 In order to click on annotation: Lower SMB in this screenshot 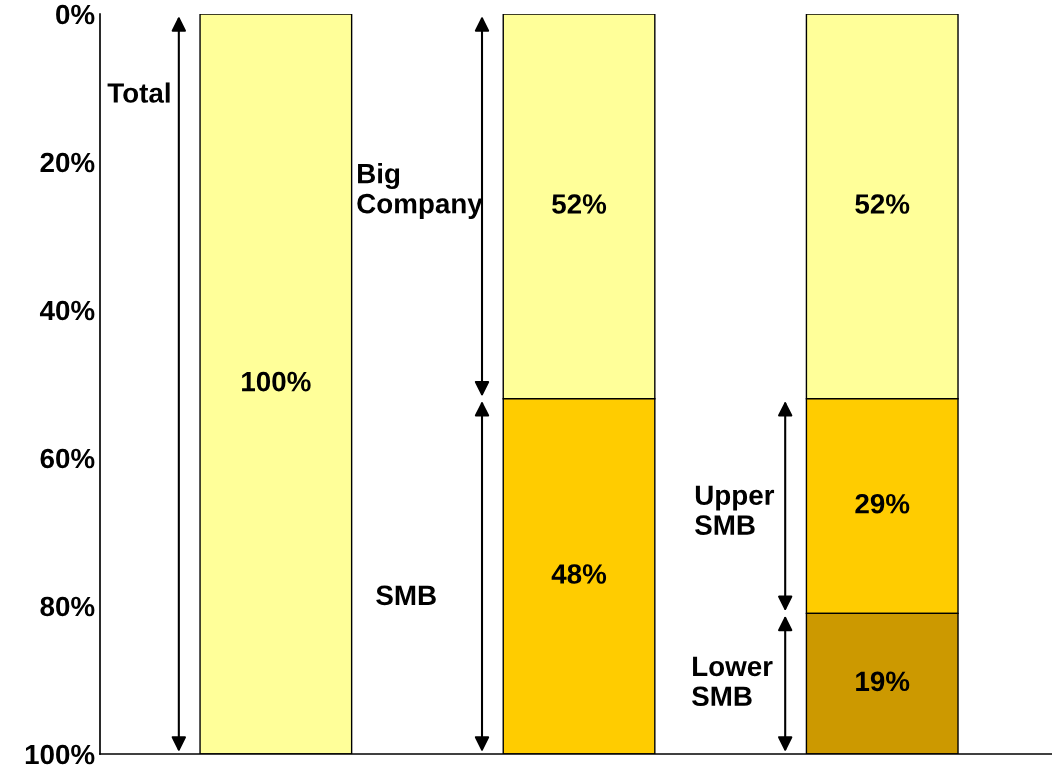, I will do `click(732, 681)`.